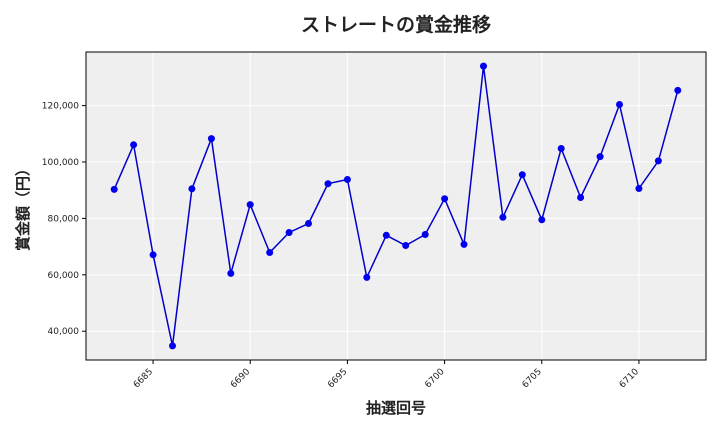 The width and height of the screenshot is (720, 432). What do you see at coordinates (532, 378) in the screenshot?
I see `x-tick-label: 6705` at bounding box center [532, 378].